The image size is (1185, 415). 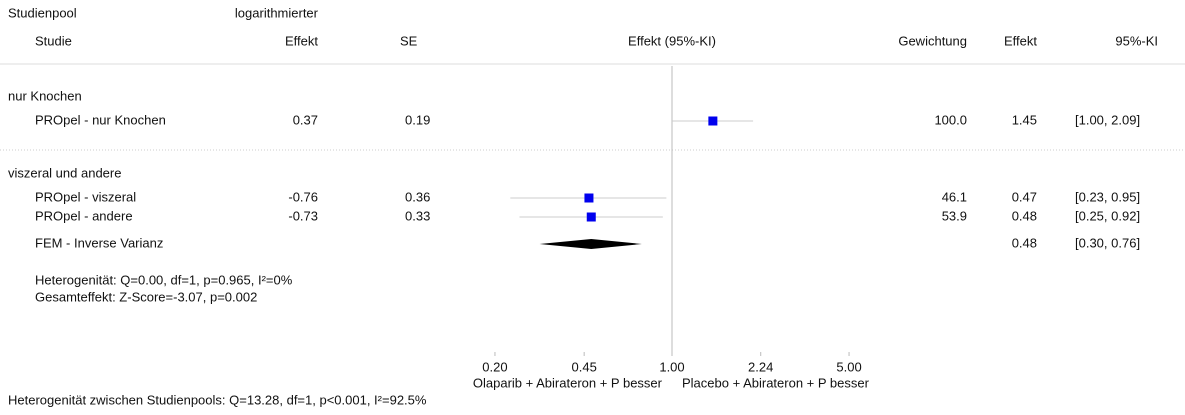 What do you see at coordinates (64, 172) in the screenshot?
I see `group-name: viszeral und andere` at bounding box center [64, 172].